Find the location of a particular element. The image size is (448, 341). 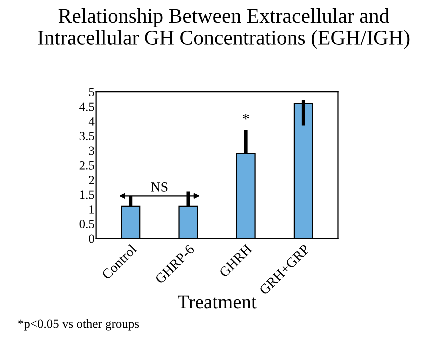

y-tick-label: 1.5 is located at coordinates (87, 195).